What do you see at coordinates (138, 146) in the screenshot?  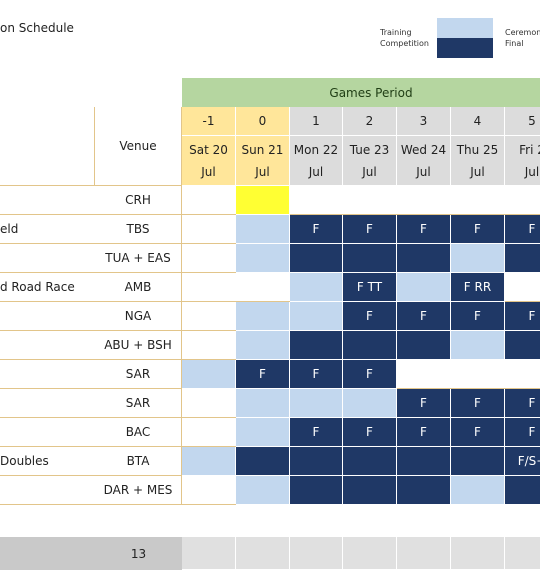 I see `venue-header: Venue` at bounding box center [138, 146].